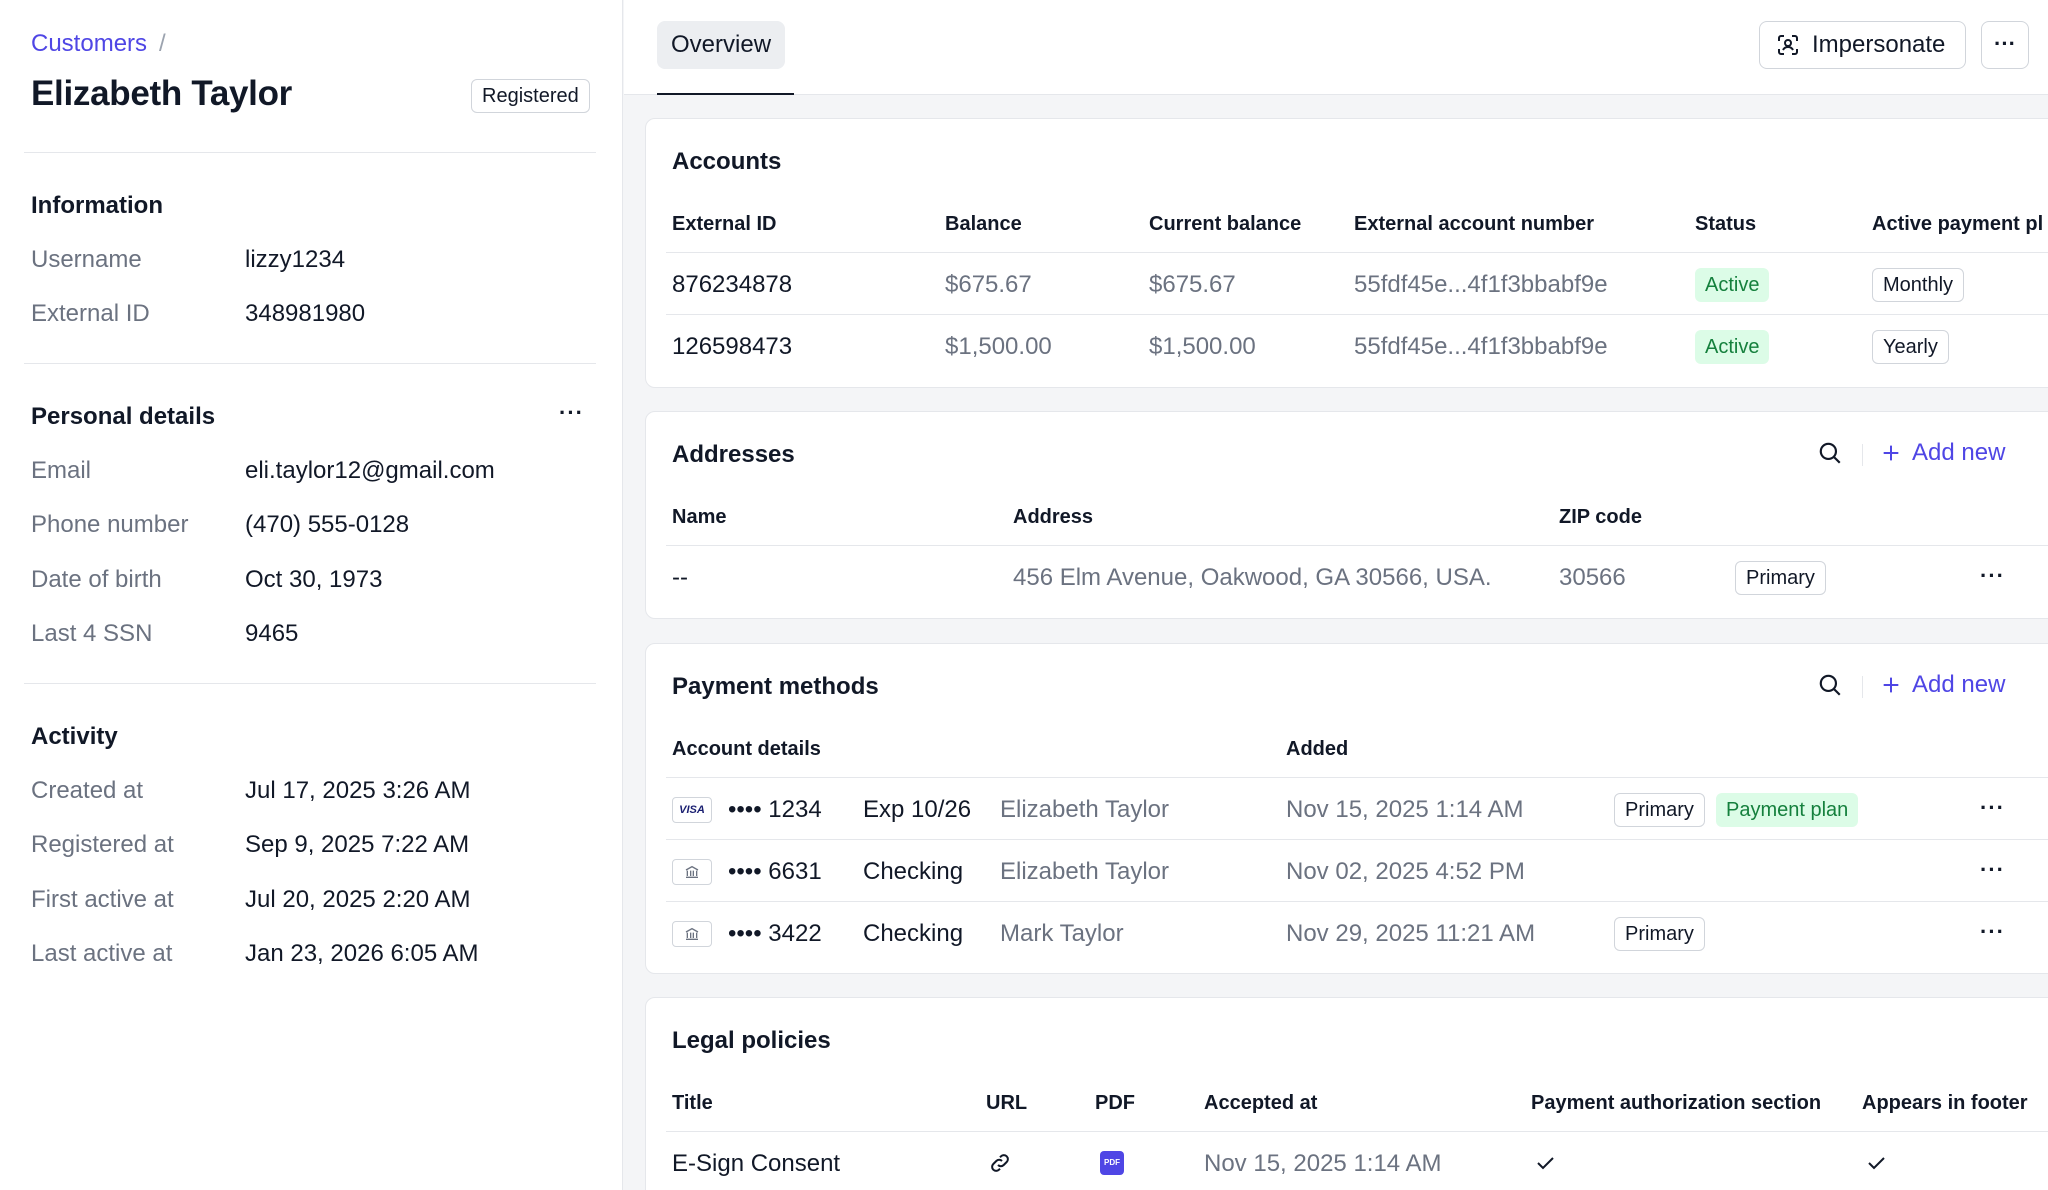 This screenshot has width=2048, height=1190. I want to click on addresses-title: Addresses, so click(733, 454).